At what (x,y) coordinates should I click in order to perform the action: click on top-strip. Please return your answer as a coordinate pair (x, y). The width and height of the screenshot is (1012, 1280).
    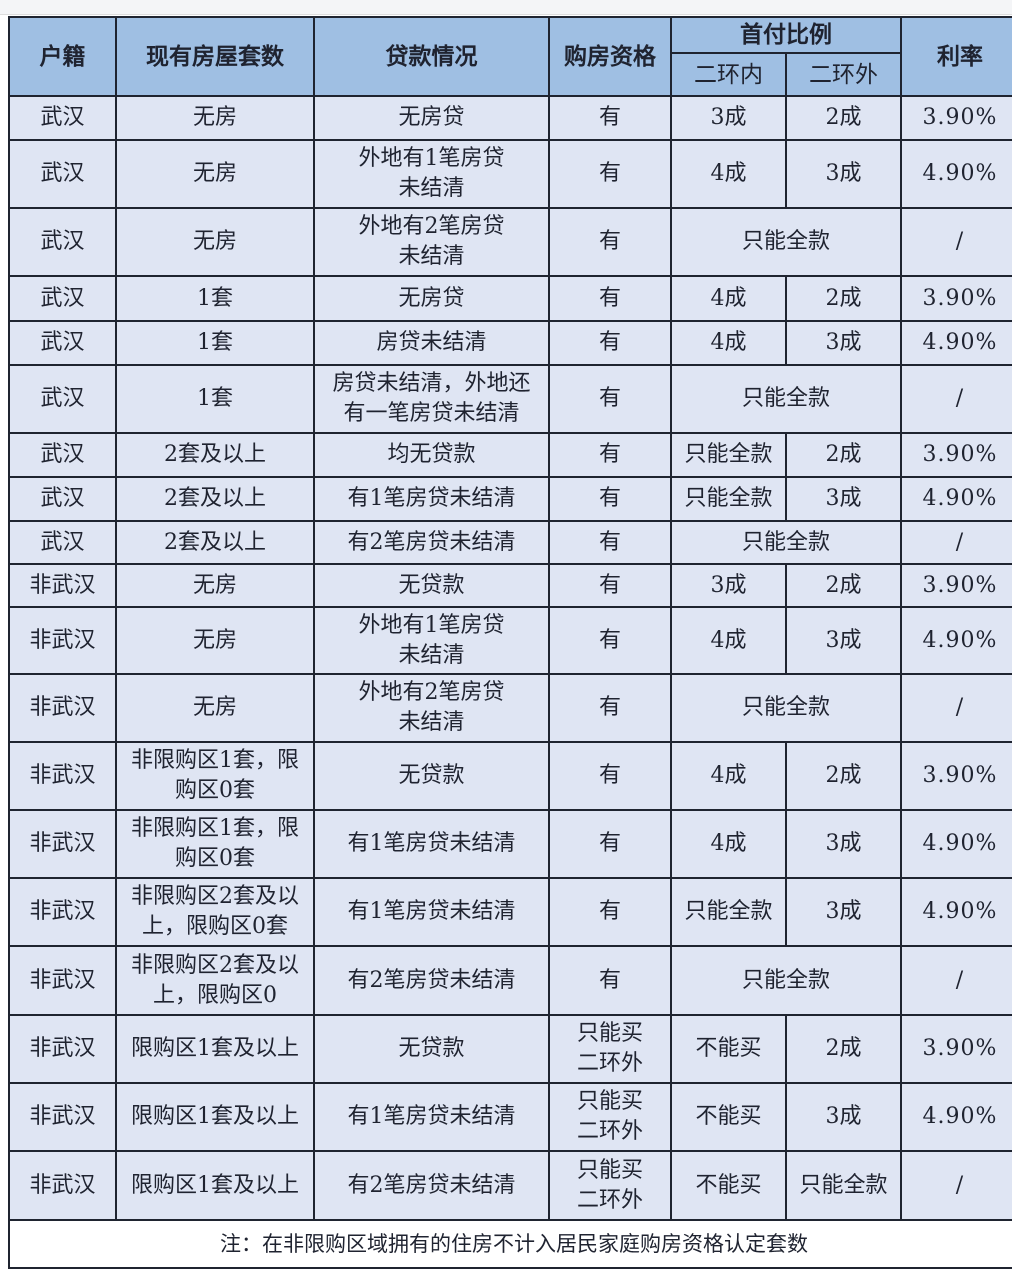
    Looking at the image, I should click on (506, 7).